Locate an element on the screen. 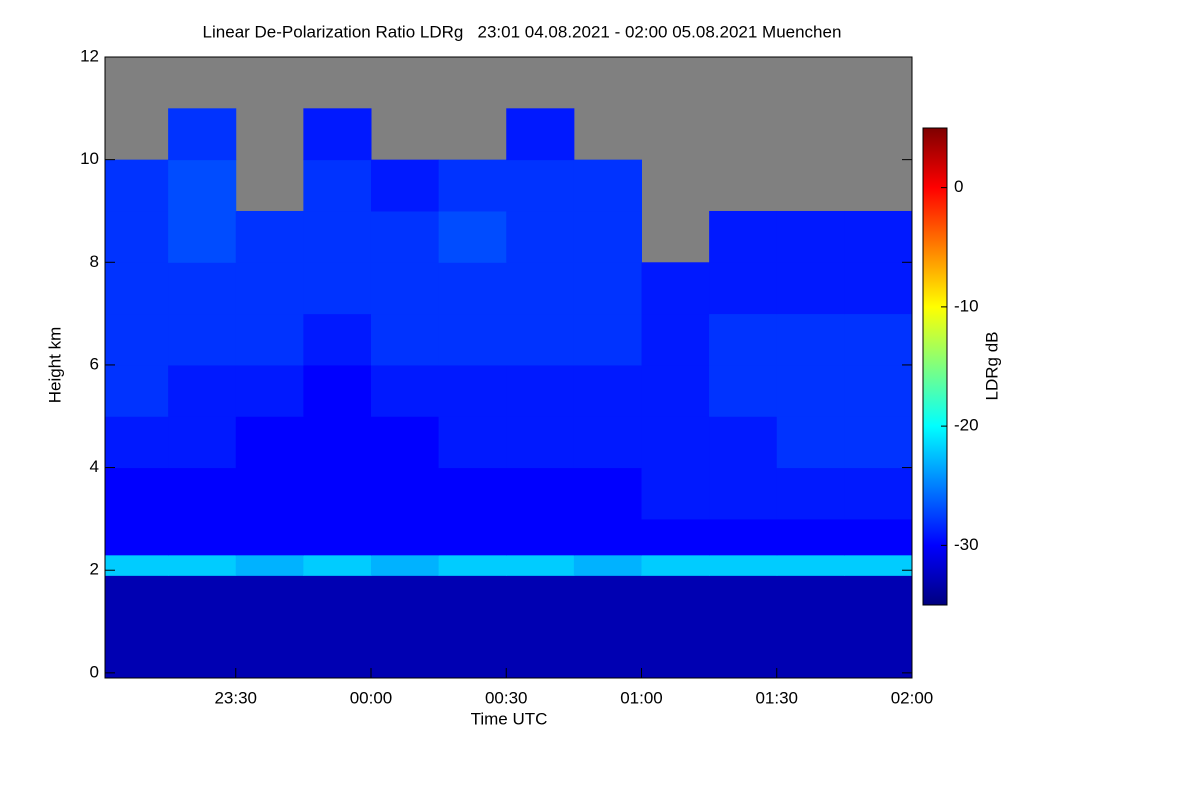  y-tick-label: 8 is located at coordinates (94, 261).